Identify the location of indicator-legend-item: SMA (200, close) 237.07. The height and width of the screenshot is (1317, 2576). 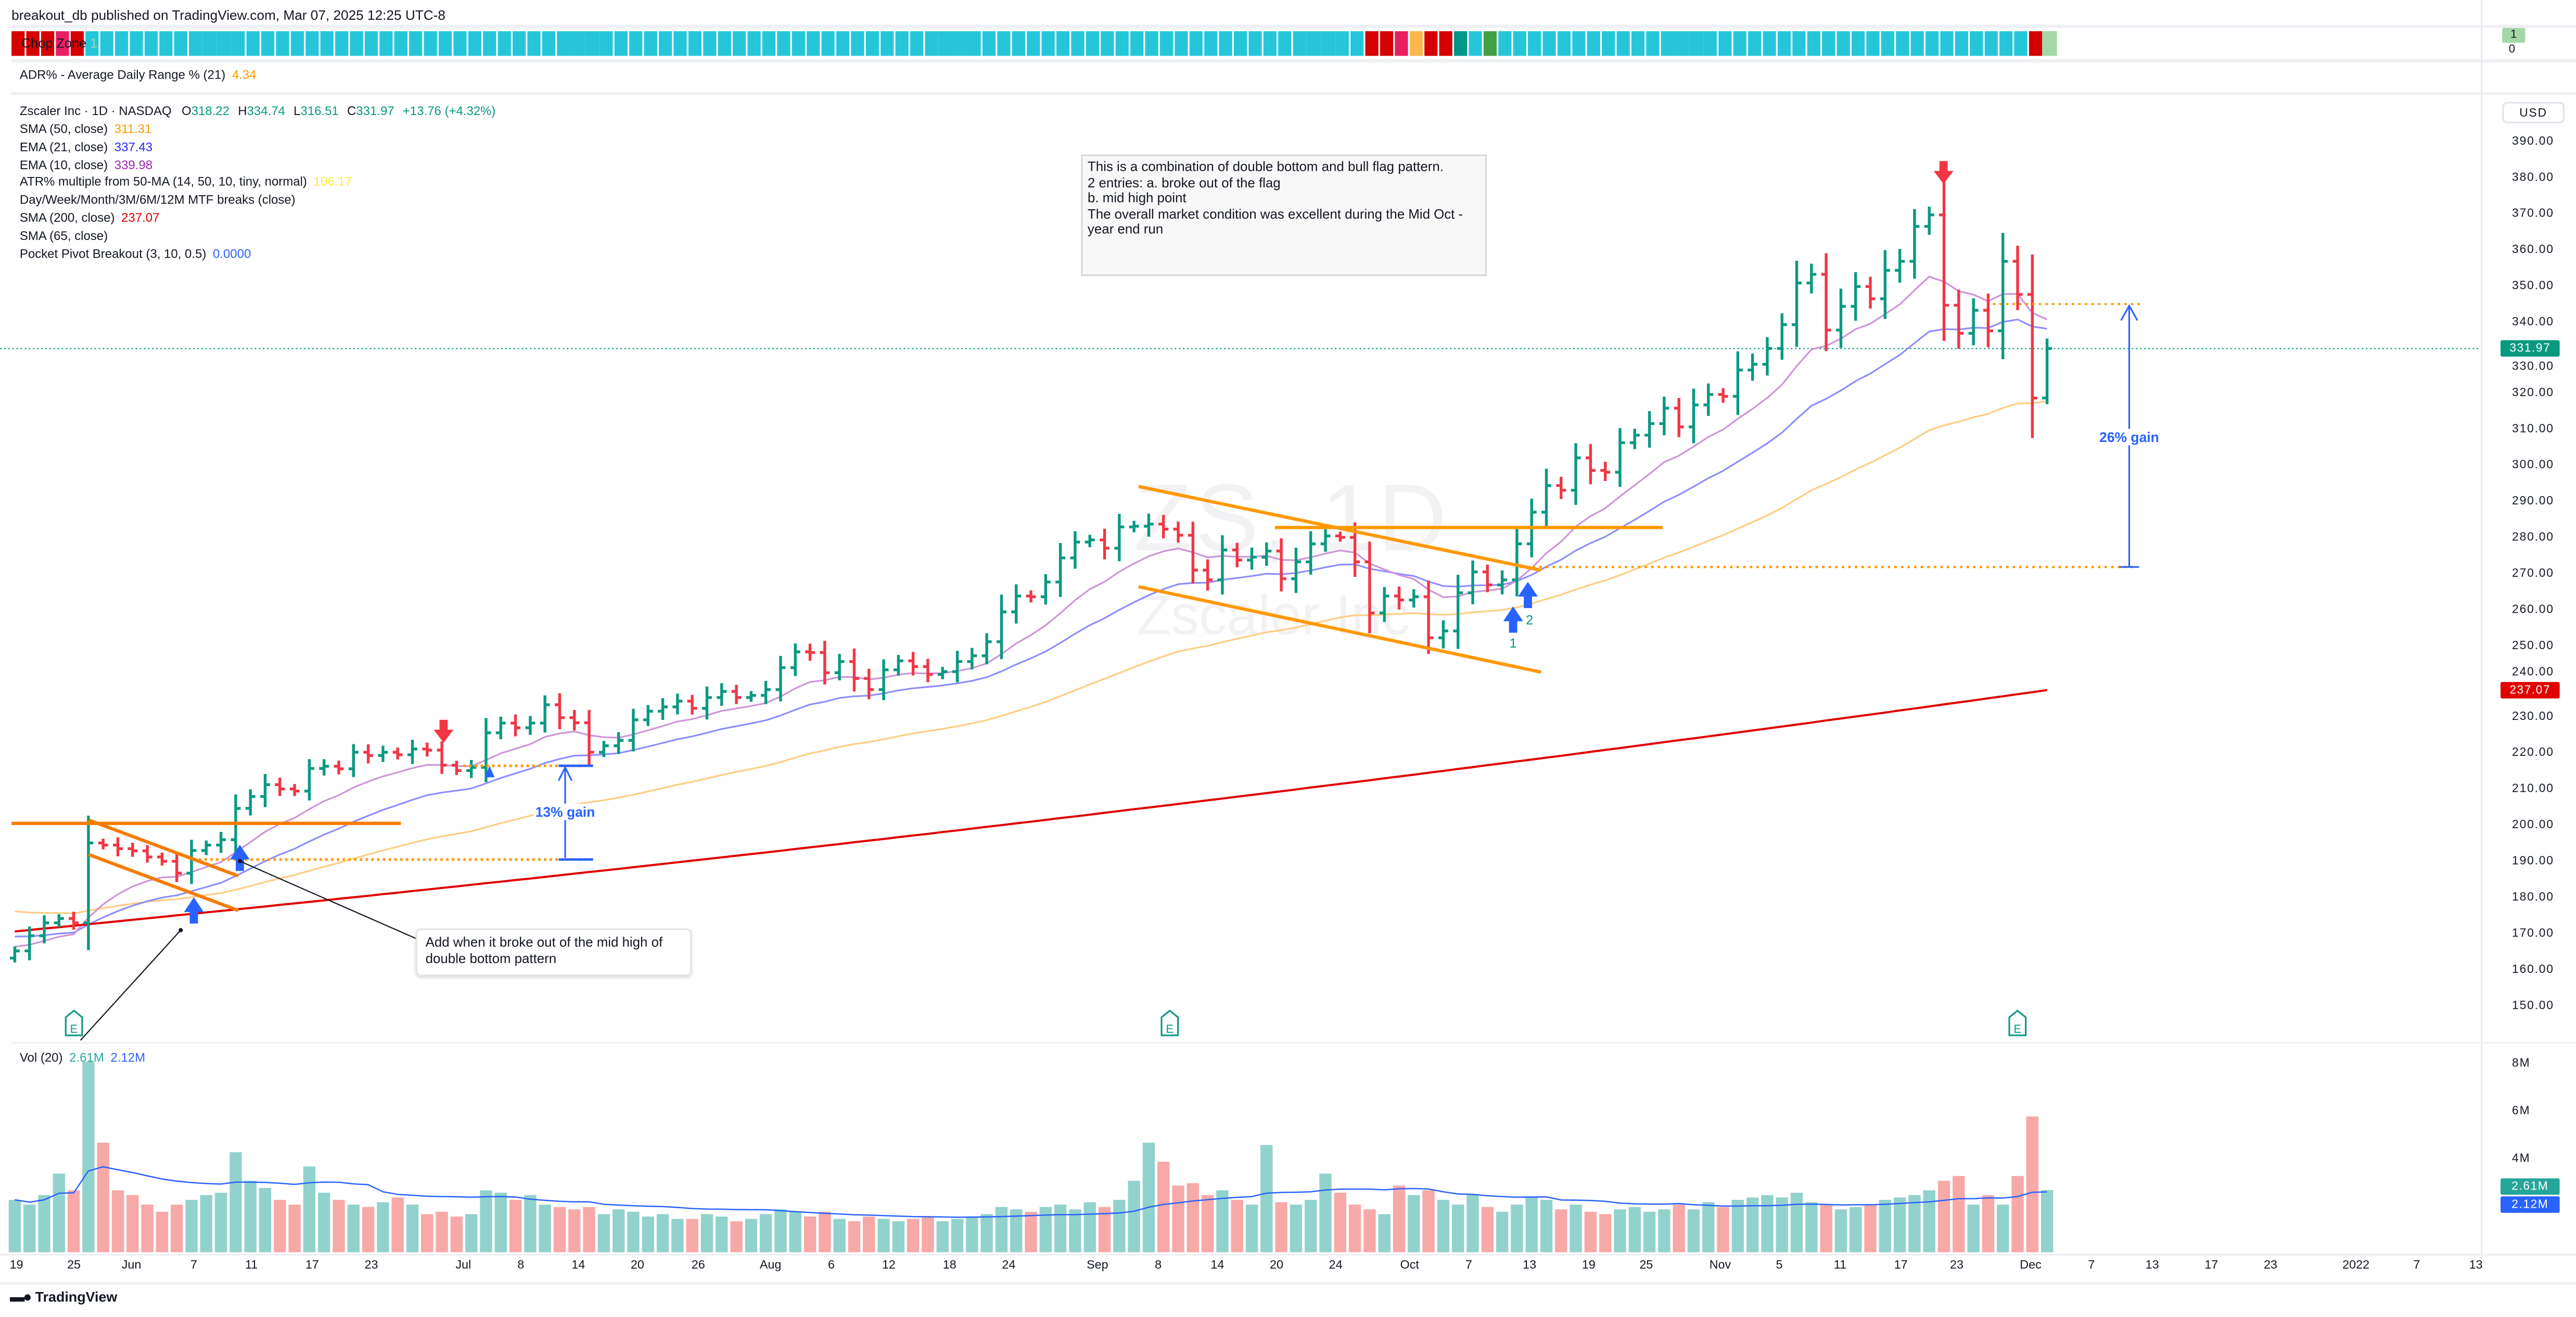
(90, 217).